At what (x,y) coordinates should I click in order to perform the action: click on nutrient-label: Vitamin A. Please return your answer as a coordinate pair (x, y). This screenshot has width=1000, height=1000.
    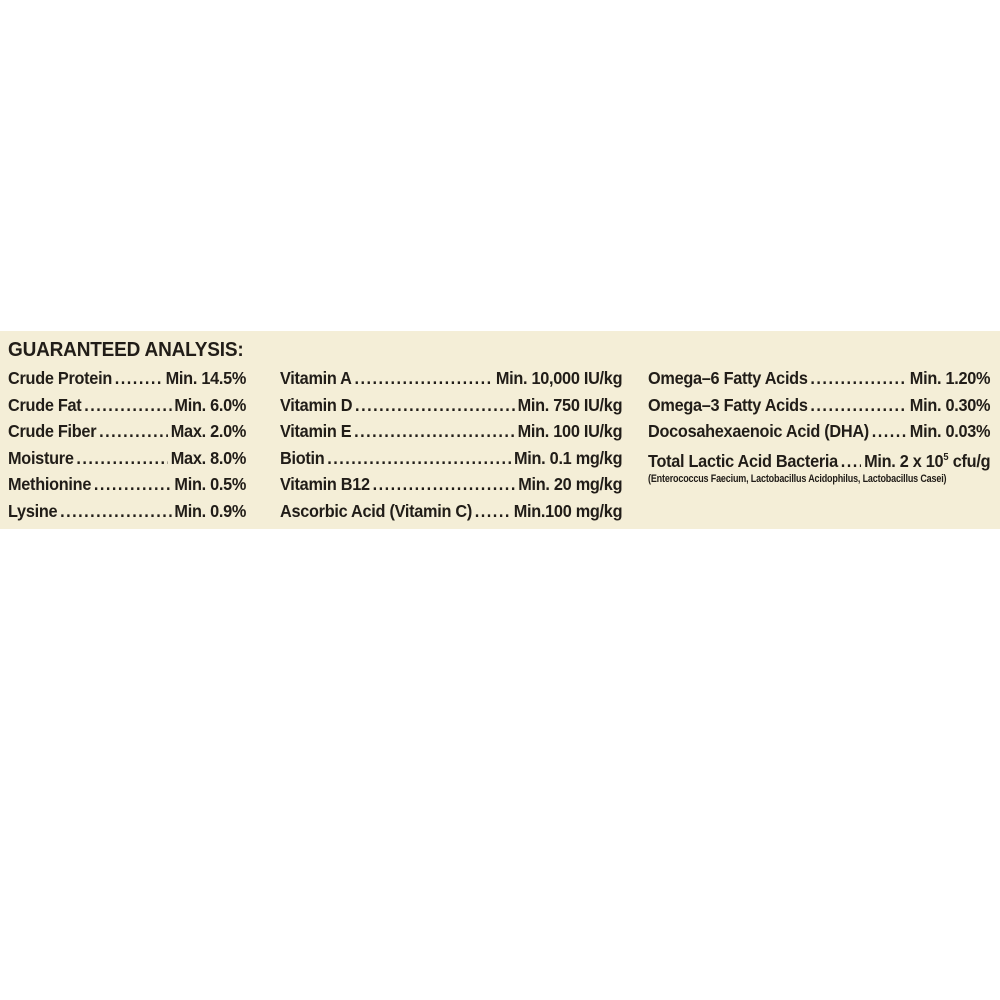
    Looking at the image, I should click on (316, 378).